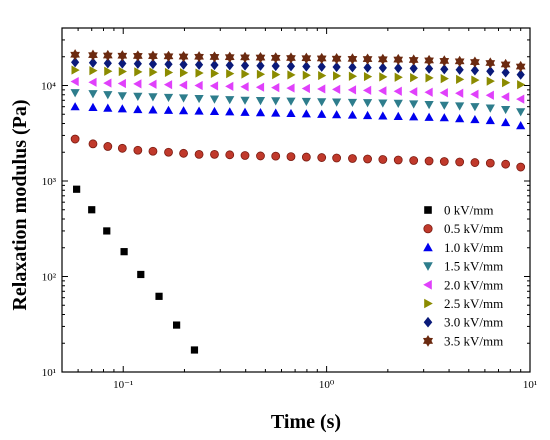  What do you see at coordinates (306, 422) in the screenshot?
I see `x-axis-label: Time (s)` at bounding box center [306, 422].